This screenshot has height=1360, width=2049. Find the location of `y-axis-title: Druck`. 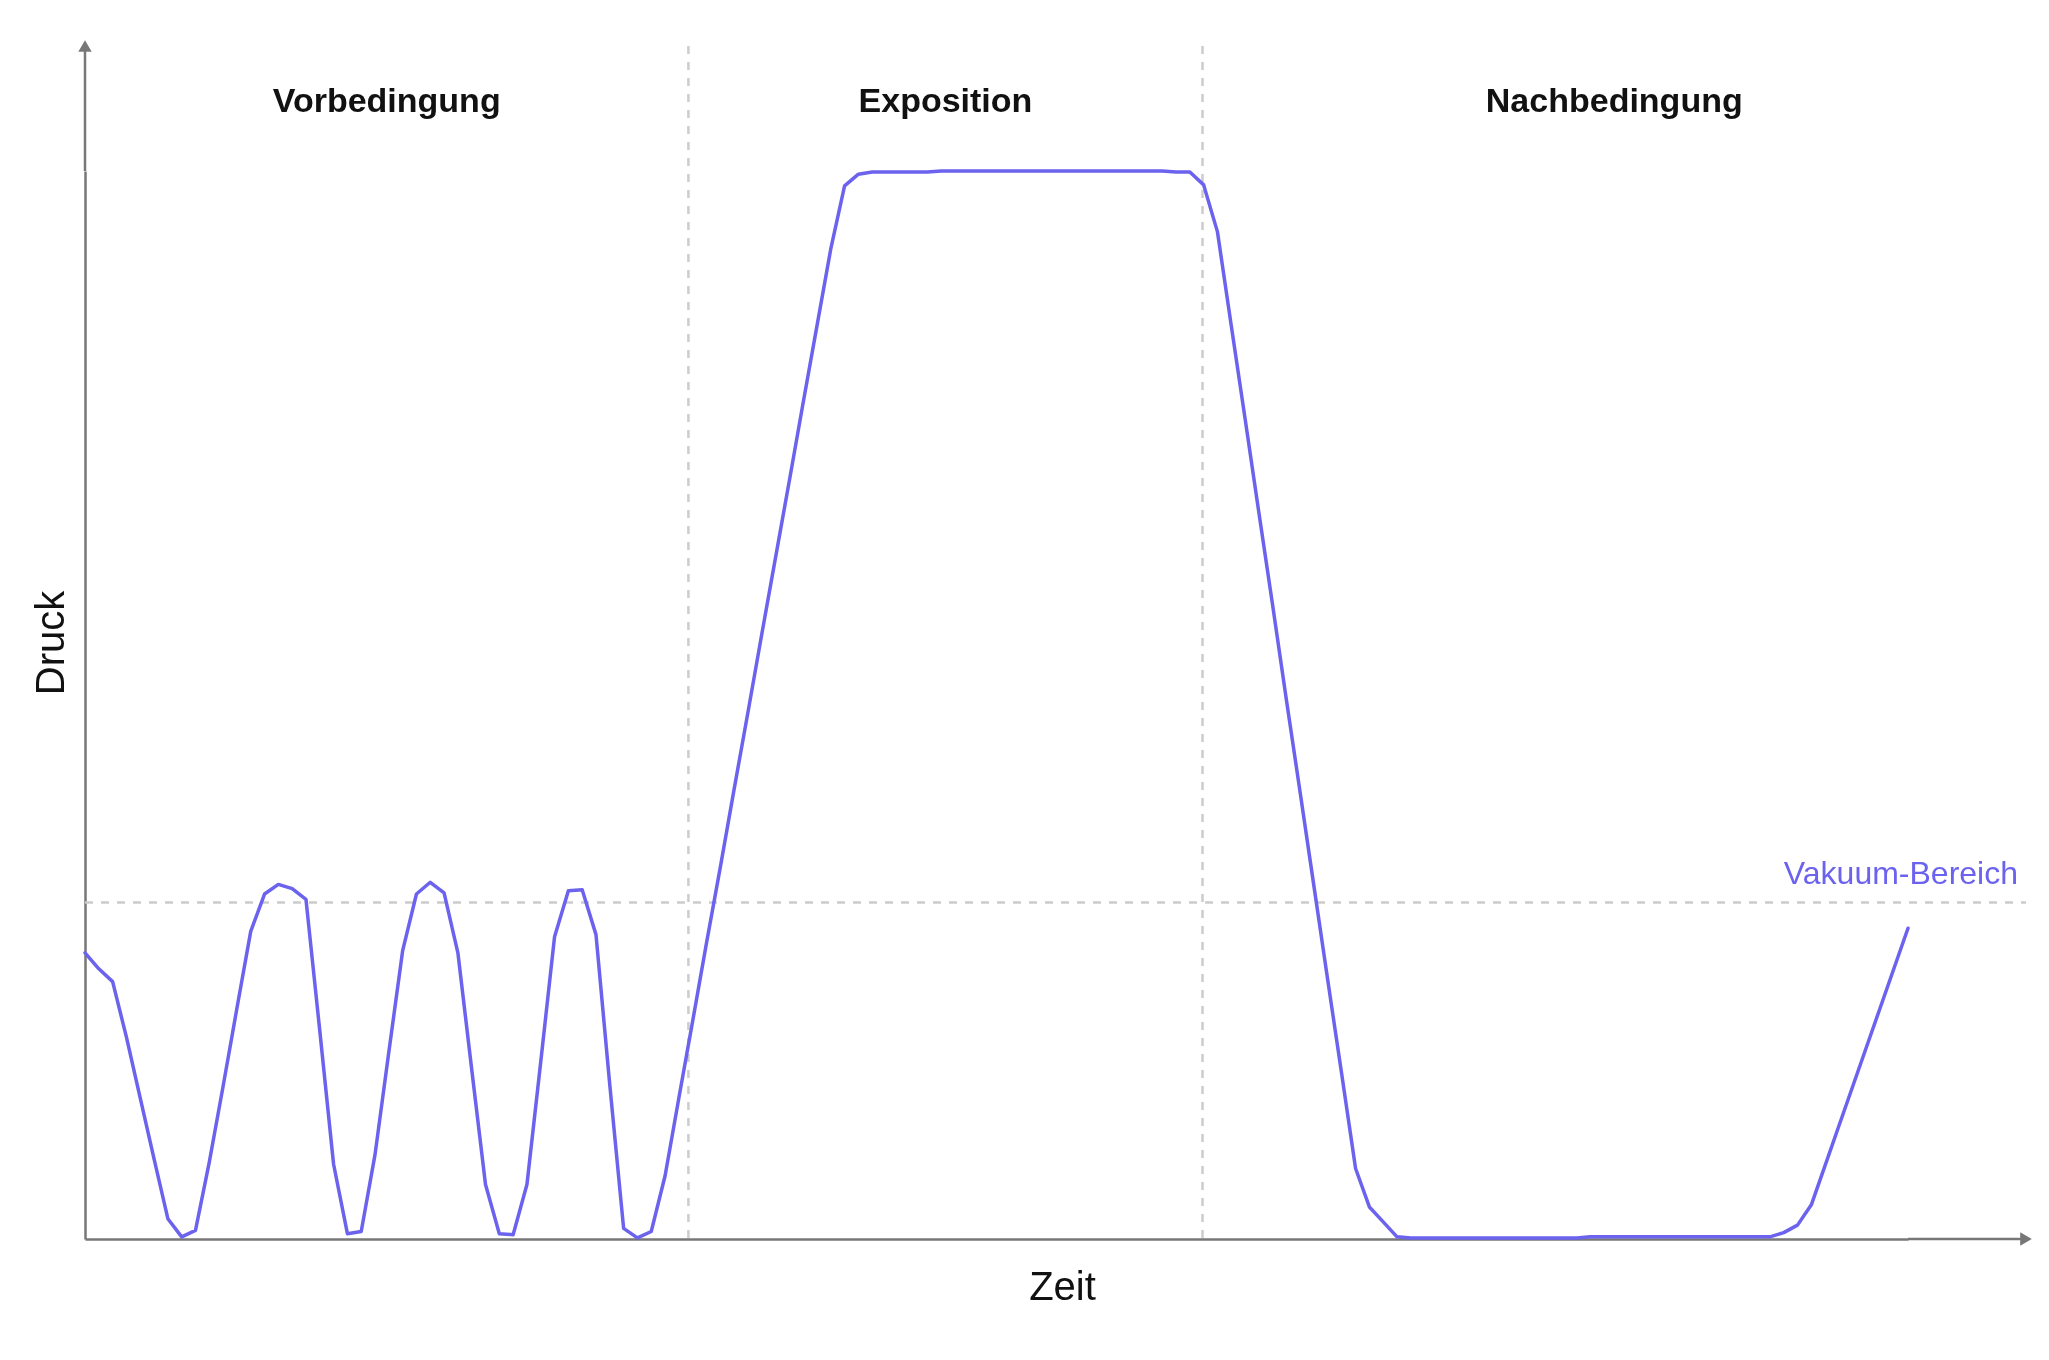

y-axis-title: Druck is located at coordinates (49, 642).